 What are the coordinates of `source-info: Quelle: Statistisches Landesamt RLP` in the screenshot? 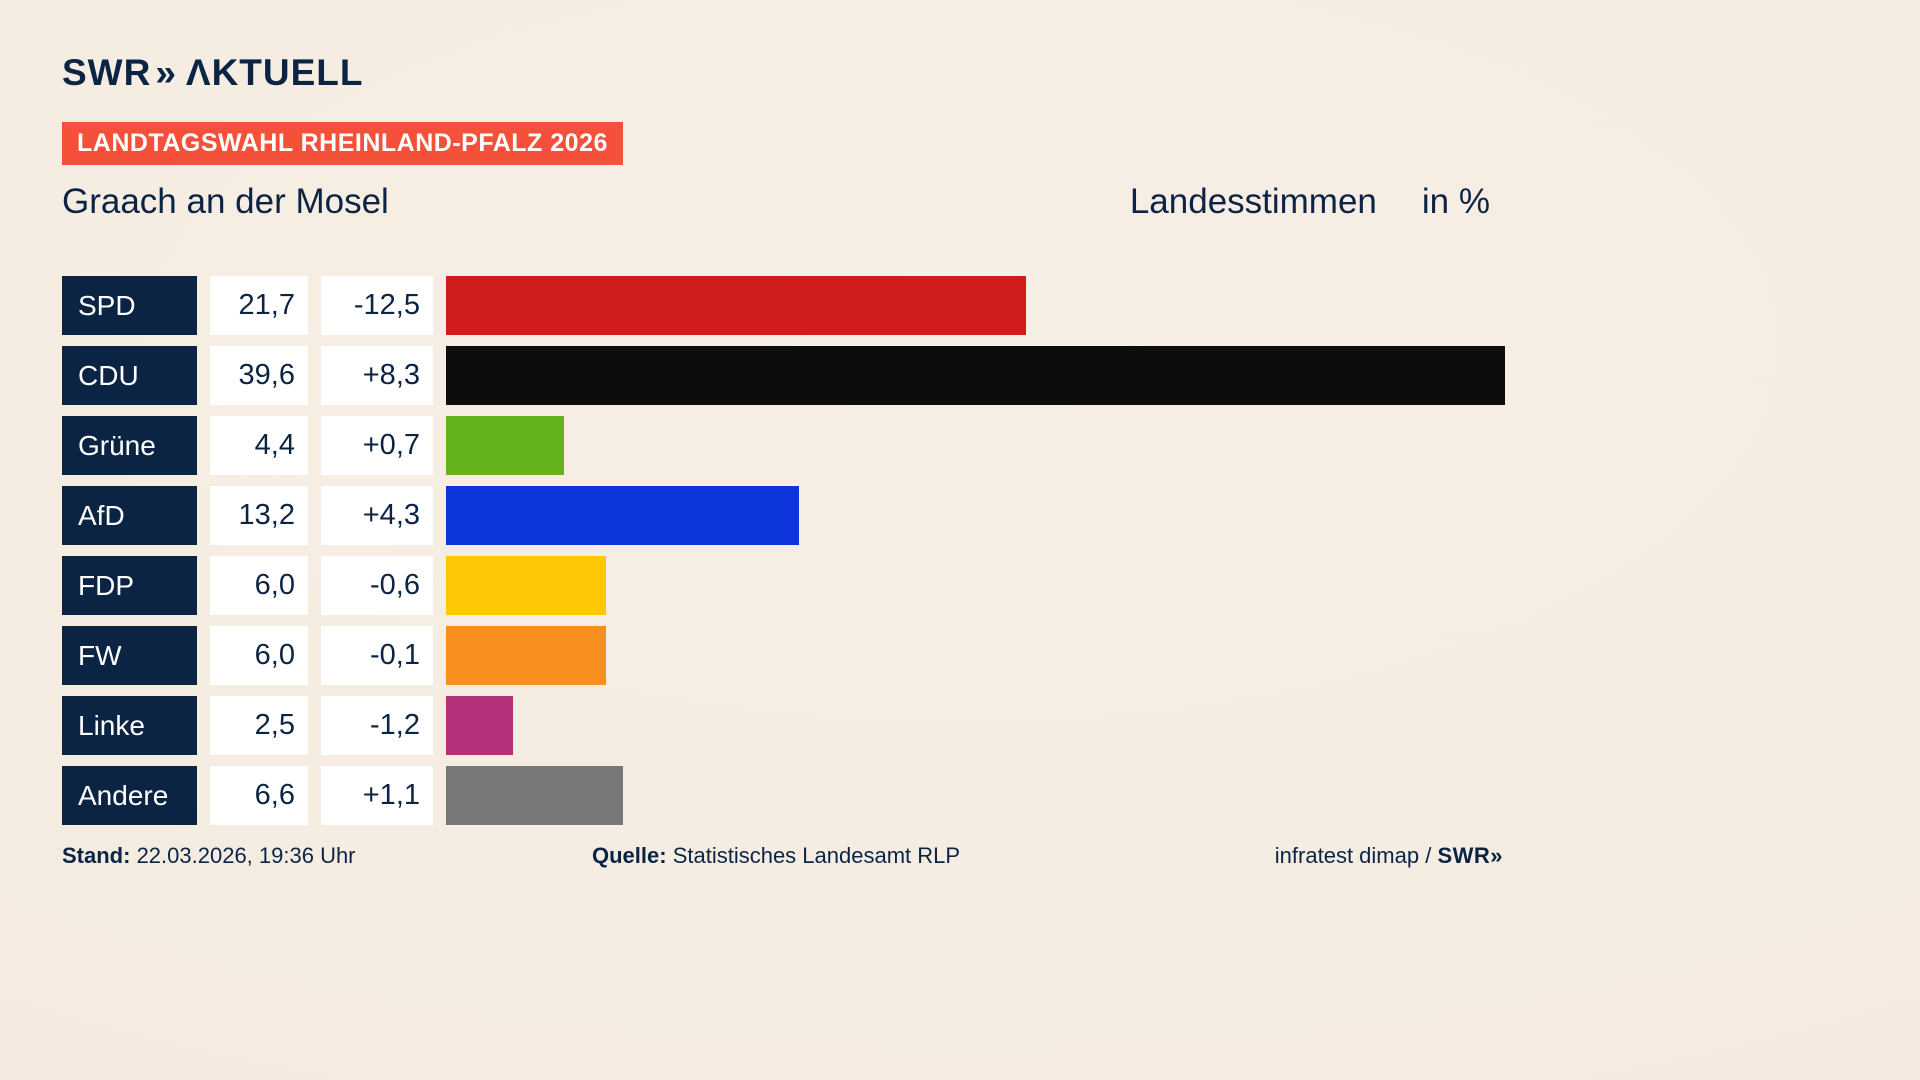 It's located at (933, 856).